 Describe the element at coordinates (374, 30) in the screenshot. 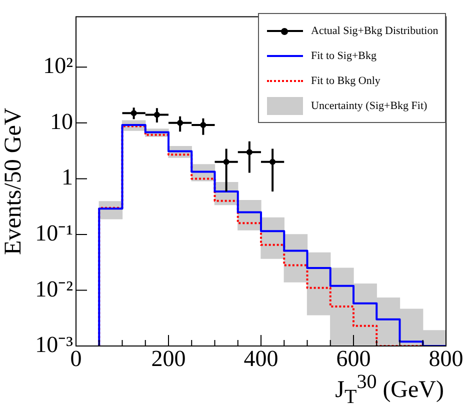

I see `legend-label: Actual Sig+Bkg Distribution` at that location.